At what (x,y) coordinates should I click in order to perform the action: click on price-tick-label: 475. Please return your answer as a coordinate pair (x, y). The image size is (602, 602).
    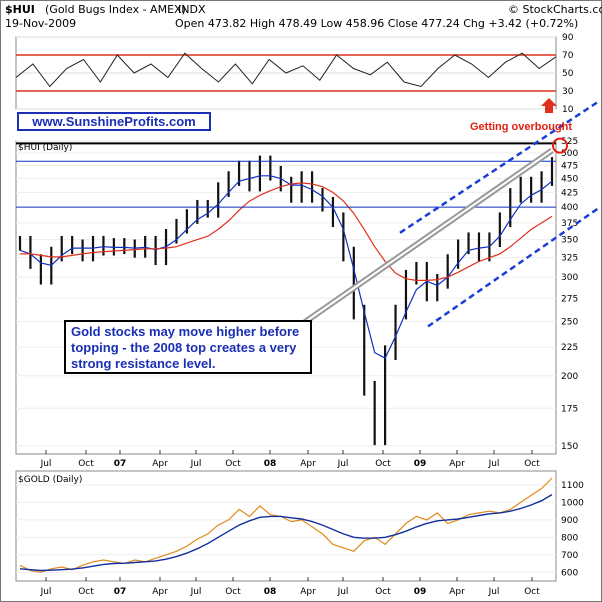
    Looking at the image, I should click on (569, 166).